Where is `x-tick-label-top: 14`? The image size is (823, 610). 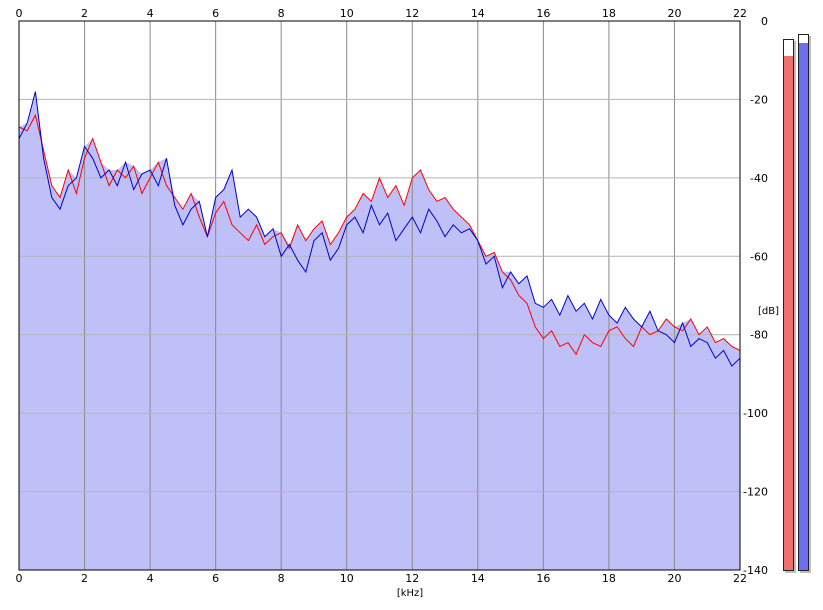
x-tick-label-top: 14 is located at coordinates (478, 13).